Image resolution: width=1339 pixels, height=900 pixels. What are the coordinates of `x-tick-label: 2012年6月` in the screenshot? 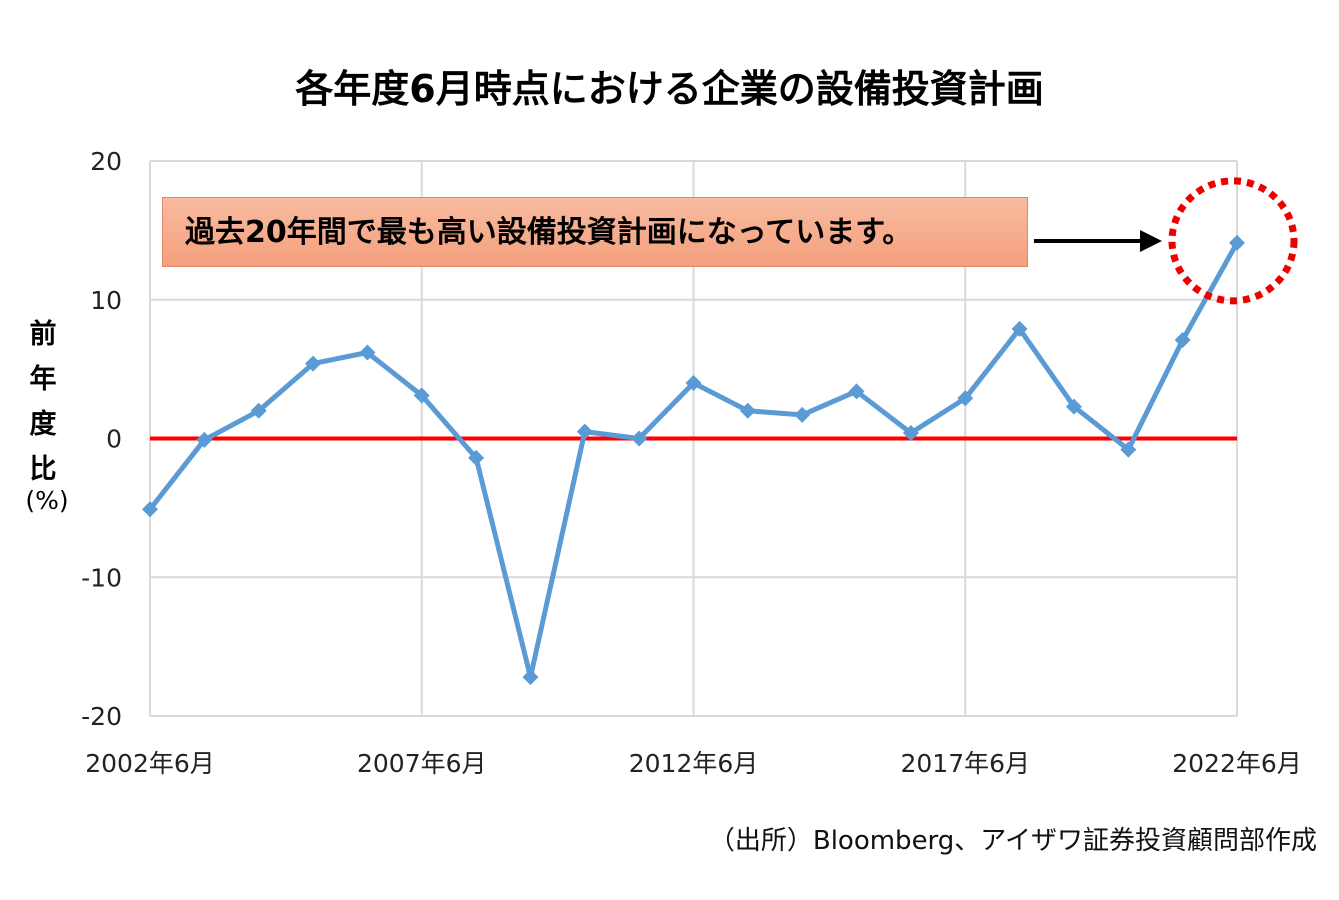 It's located at (694, 763).